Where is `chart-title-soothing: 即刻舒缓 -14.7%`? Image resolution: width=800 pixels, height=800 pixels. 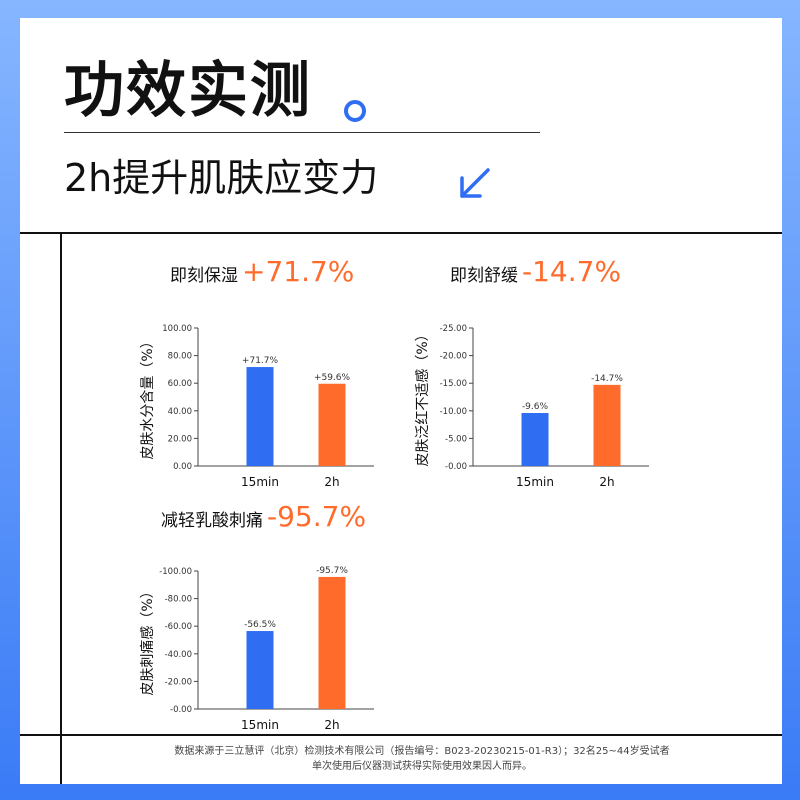 chart-title-soothing: 即刻舒缓 -14.7% is located at coordinates (535, 271).